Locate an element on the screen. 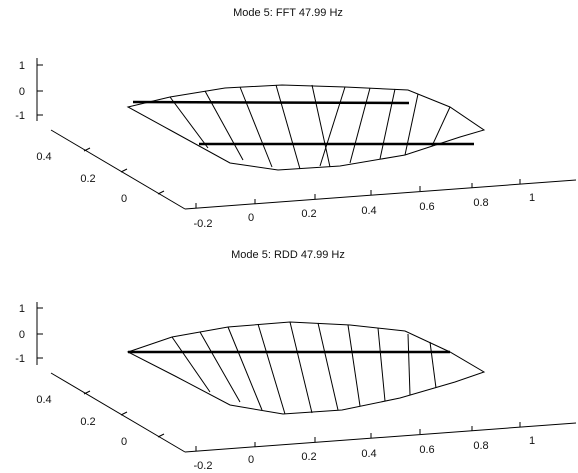 This screenshot has width=578, height=473. mode-line is located at coordinates (271, 102).